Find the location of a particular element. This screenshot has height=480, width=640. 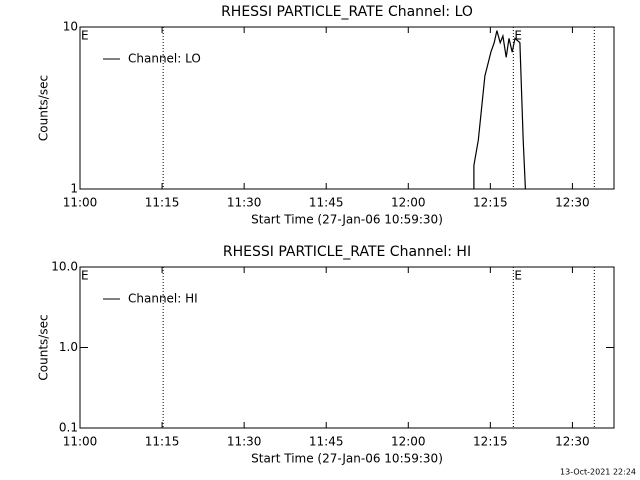

footer: 13-Oct-2021 22:24 is located at coordinates (598, 472).